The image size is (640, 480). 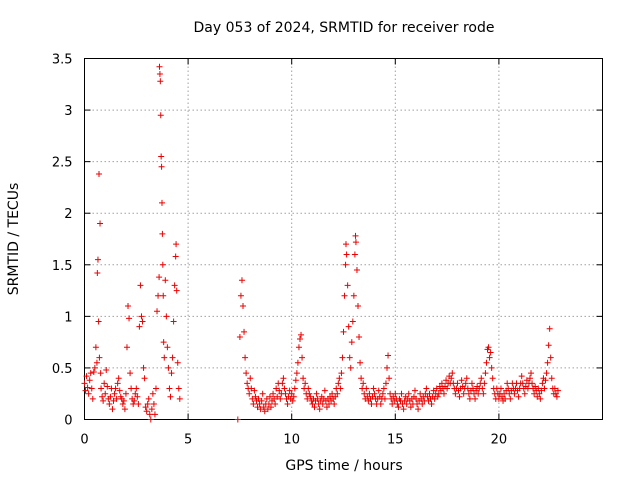 What do you see at coordinates (62, 369) in the screenshot?
I see `y-tick-label: 0.5` at bounding box center [62, 369].